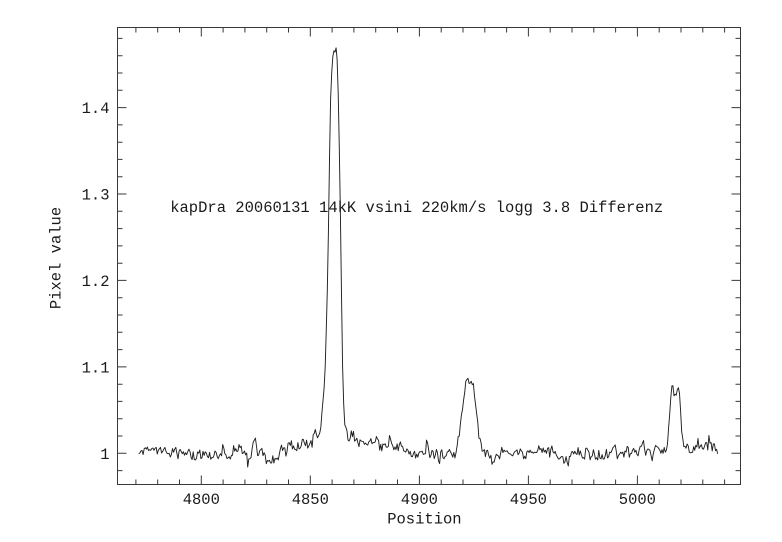  I want to click on svg-text: 1.3, so click(96, 196).